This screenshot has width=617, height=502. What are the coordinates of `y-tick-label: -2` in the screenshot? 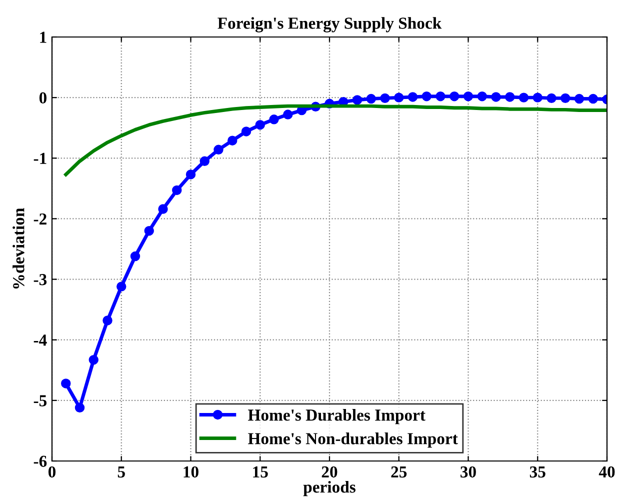 It's located at (40, 218).